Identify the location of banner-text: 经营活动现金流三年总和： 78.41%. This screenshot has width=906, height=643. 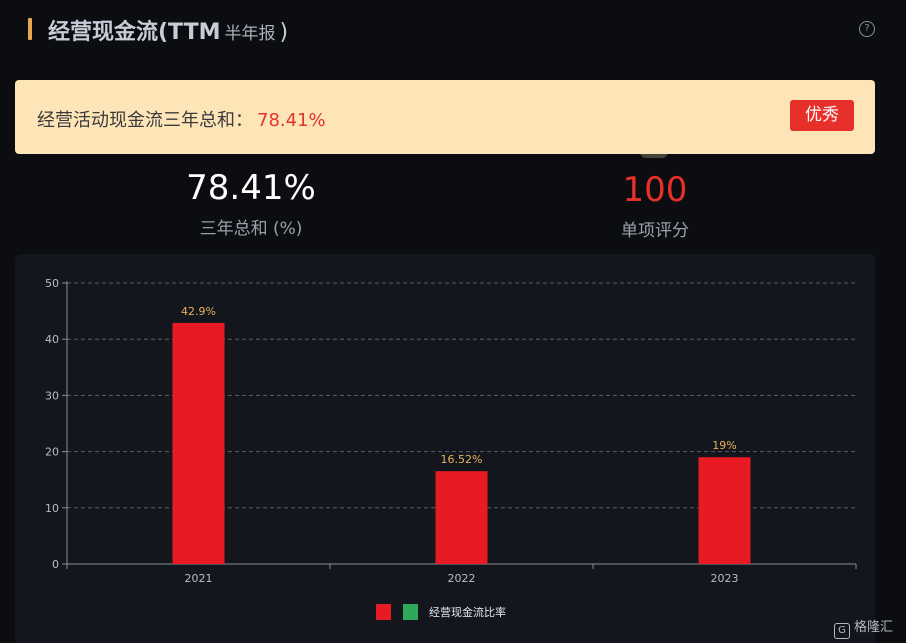
(181, 119).